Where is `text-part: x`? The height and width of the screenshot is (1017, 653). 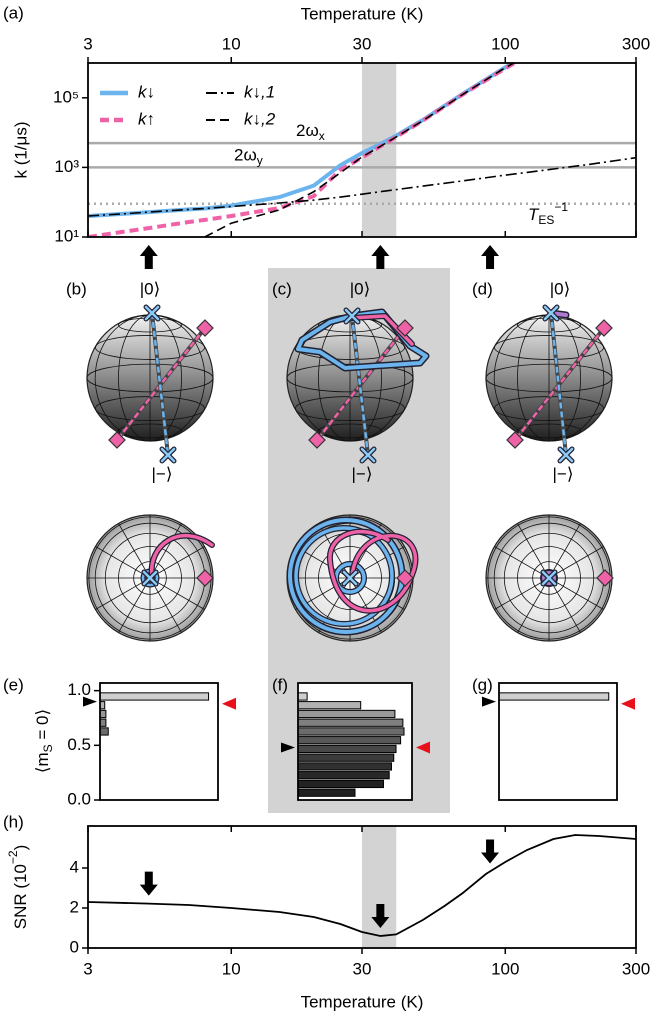 text-part: x is located at coordinates (322, 136).